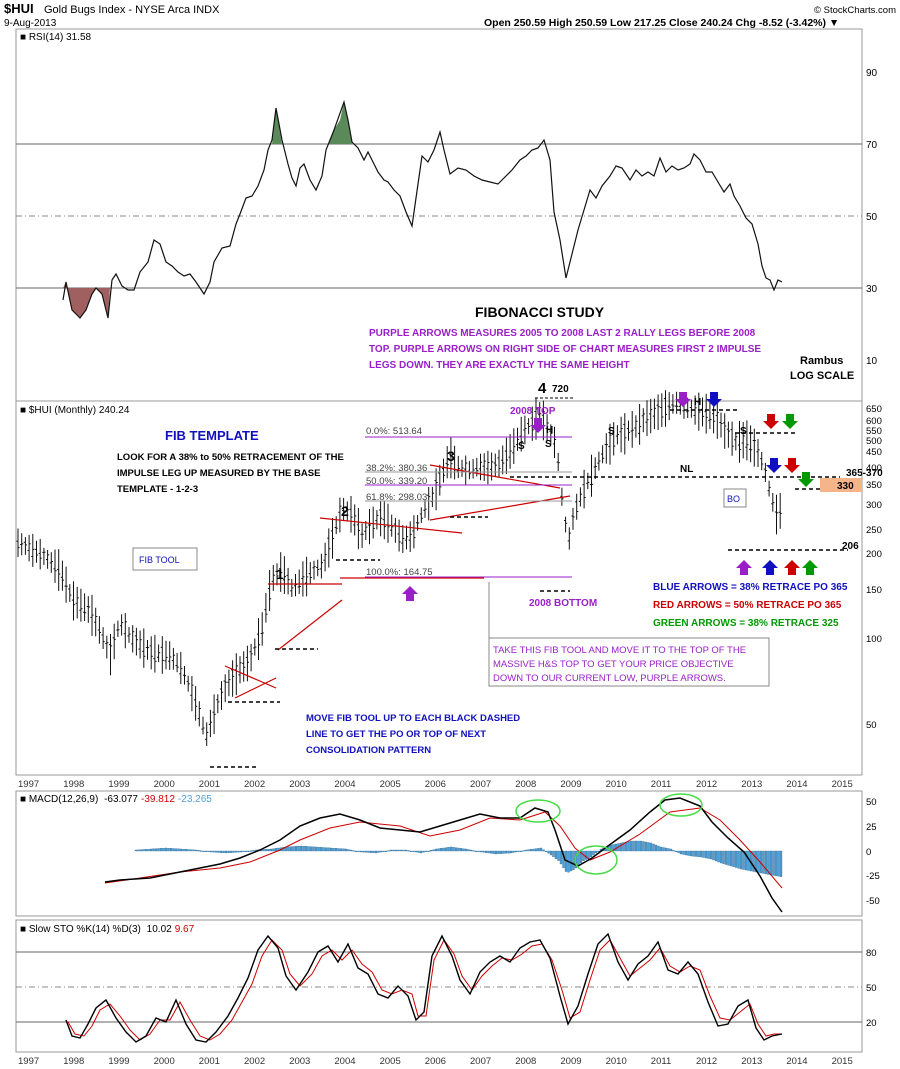  What do you see at coordinates (165, 559) in the screenshot?
I see `fib-tool-box` at bounding box center [165, 559].